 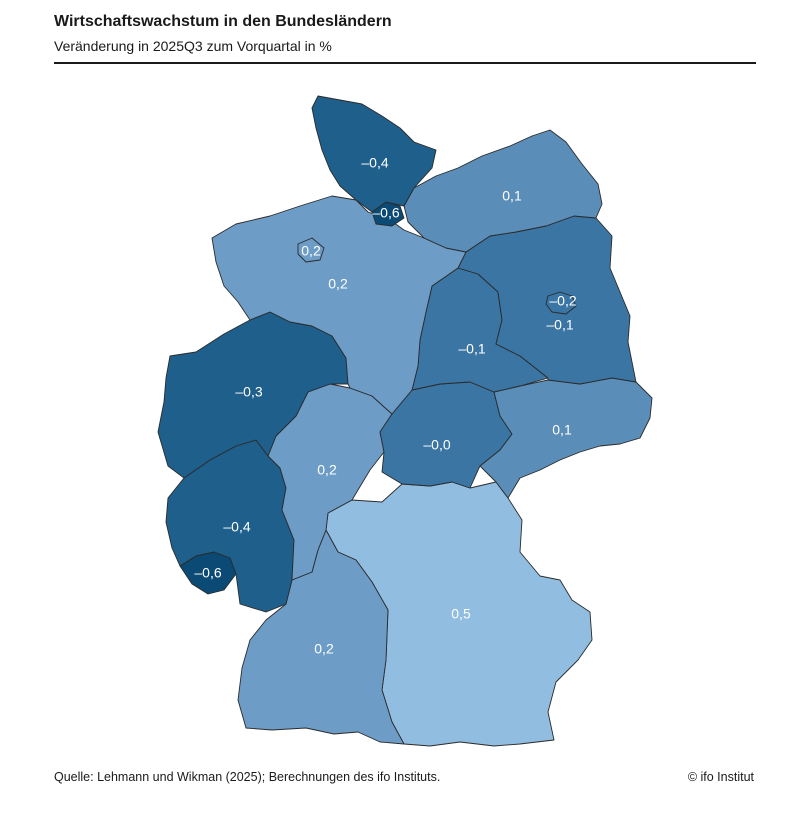 What do you see at coordinates (436, 445) in the screenshot?
I see `label-thueringen: –0,0` at bounding box center [436, 445].